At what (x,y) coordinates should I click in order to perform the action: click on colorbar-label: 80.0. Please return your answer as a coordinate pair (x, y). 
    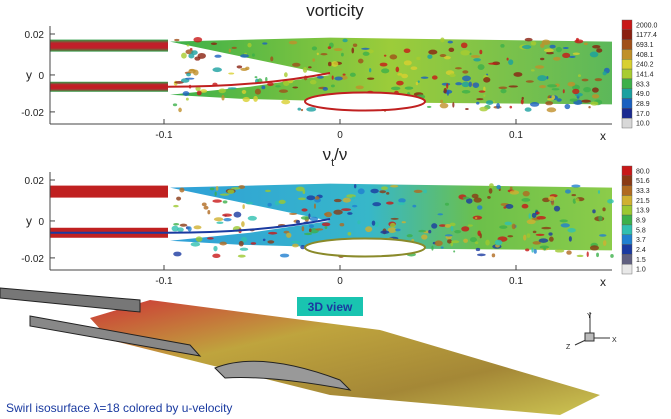
    Looking at the image, I should click on (643, 171).